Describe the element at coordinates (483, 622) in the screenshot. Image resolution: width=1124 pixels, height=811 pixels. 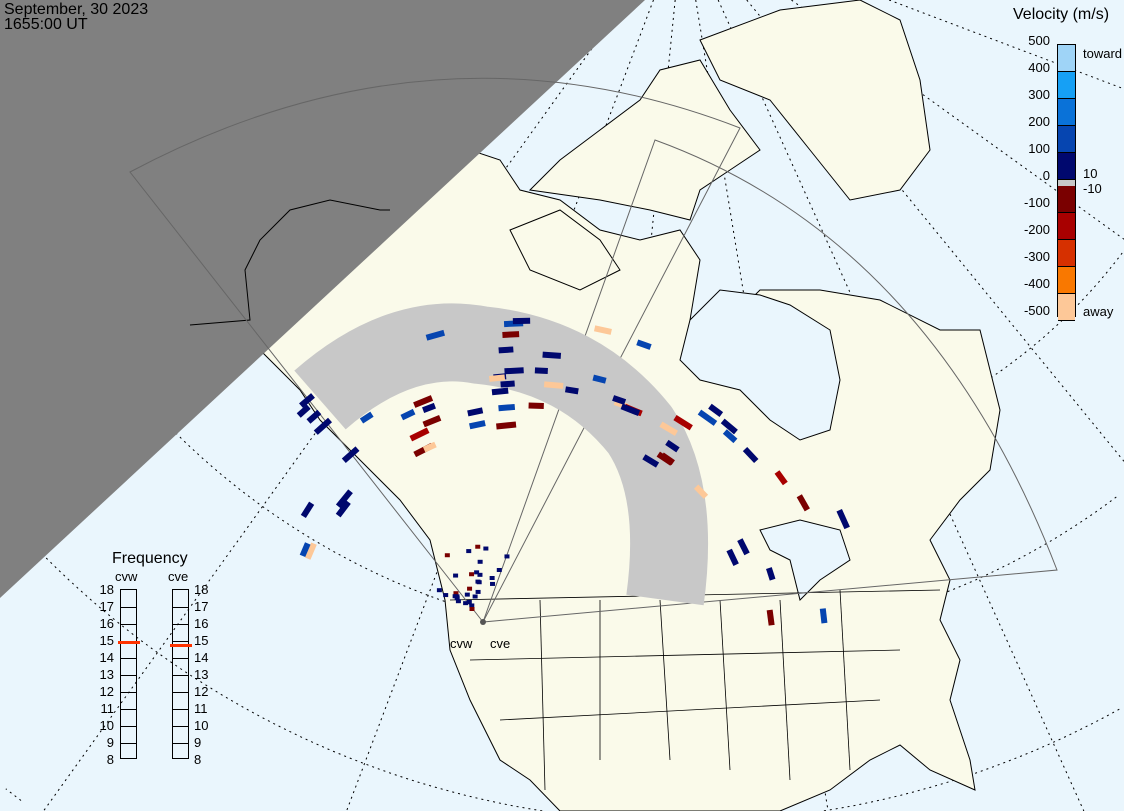
I see `radar-site-marker` at that location.